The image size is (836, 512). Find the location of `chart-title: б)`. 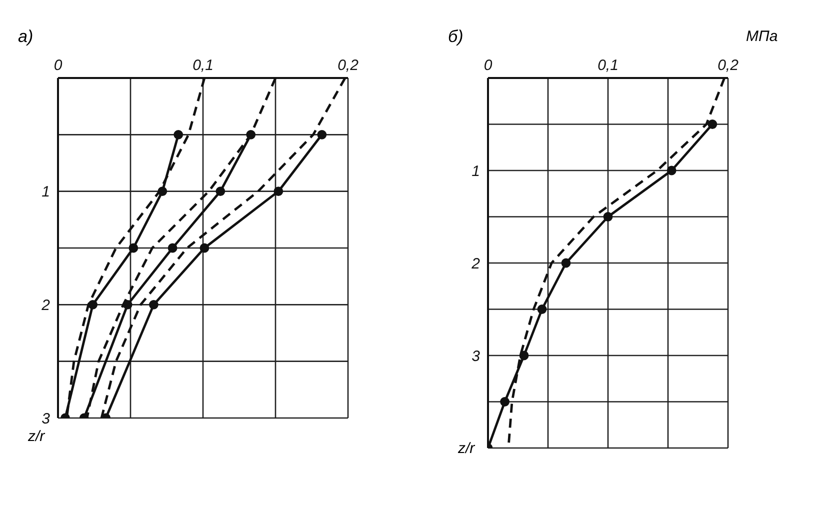

chart-title: б) is located at coordinates (456, 37).